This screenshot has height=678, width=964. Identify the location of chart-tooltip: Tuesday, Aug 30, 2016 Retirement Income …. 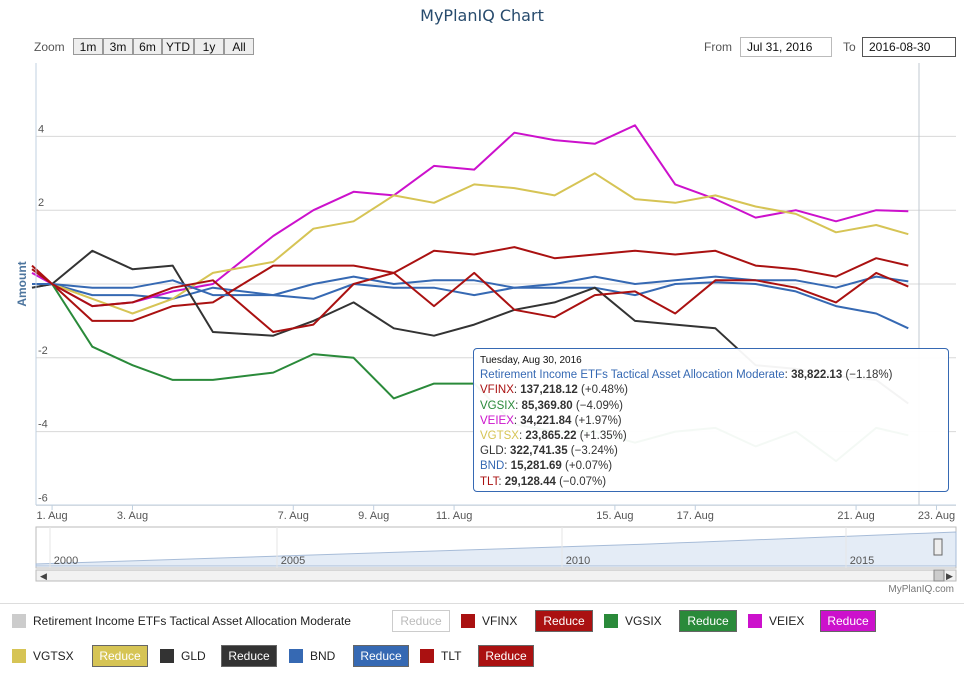
(711, 420).